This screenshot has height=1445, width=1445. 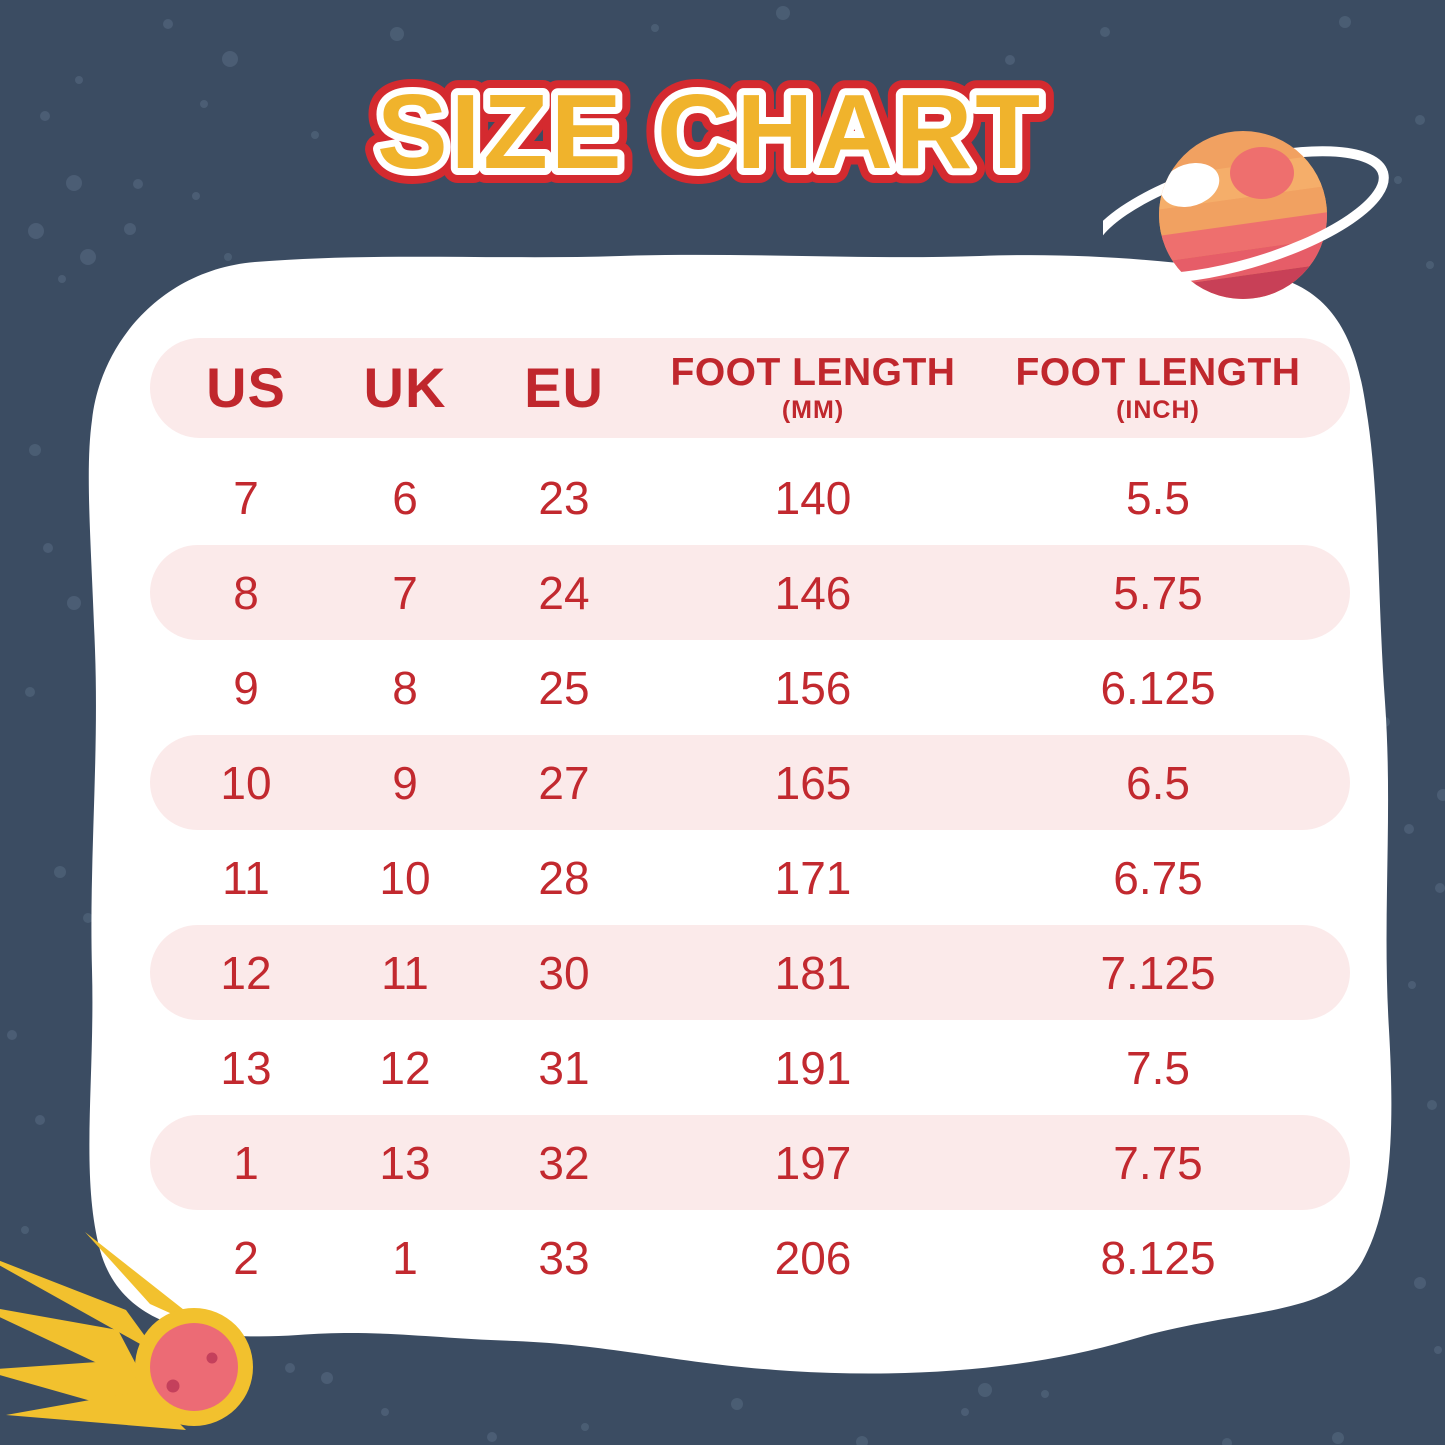 What do you see at coordinates (813, 782) in the screenshot?
I see `cell-mm: 165` at bounding box center [813, 782].